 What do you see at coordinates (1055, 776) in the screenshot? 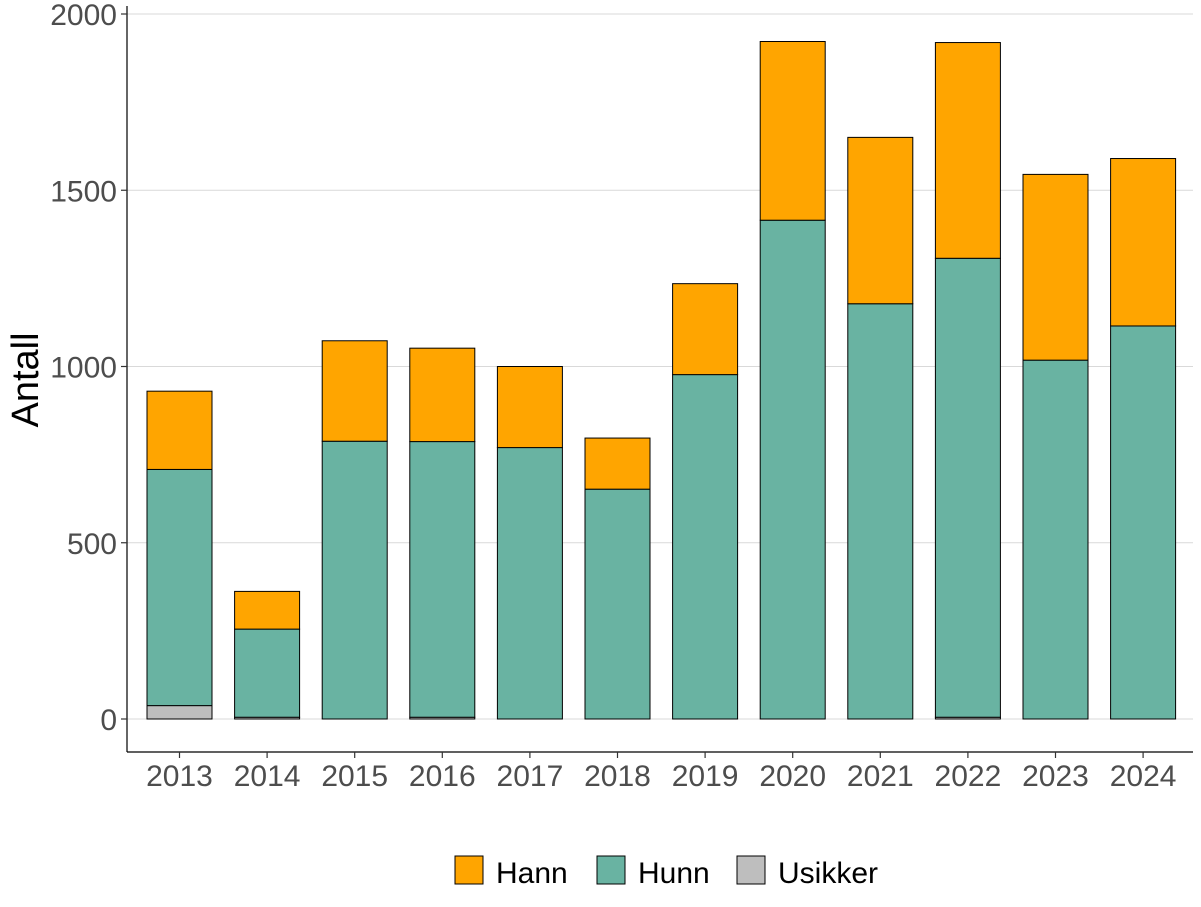
I see `x-tick-label: 2023` at bounding box center [1055, 776].